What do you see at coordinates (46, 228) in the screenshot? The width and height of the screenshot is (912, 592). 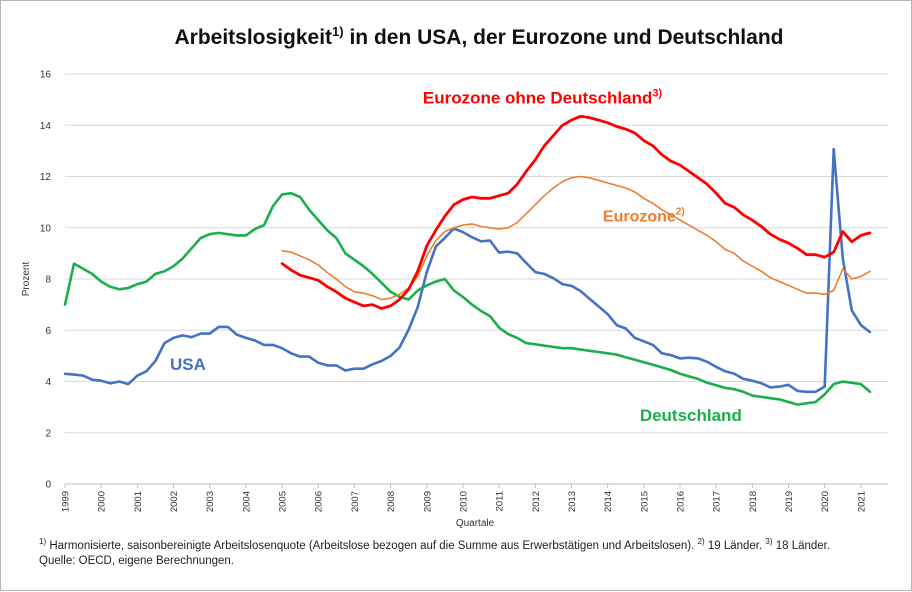 I see `y-tick-label: 10` at bounding box center [46, 228].